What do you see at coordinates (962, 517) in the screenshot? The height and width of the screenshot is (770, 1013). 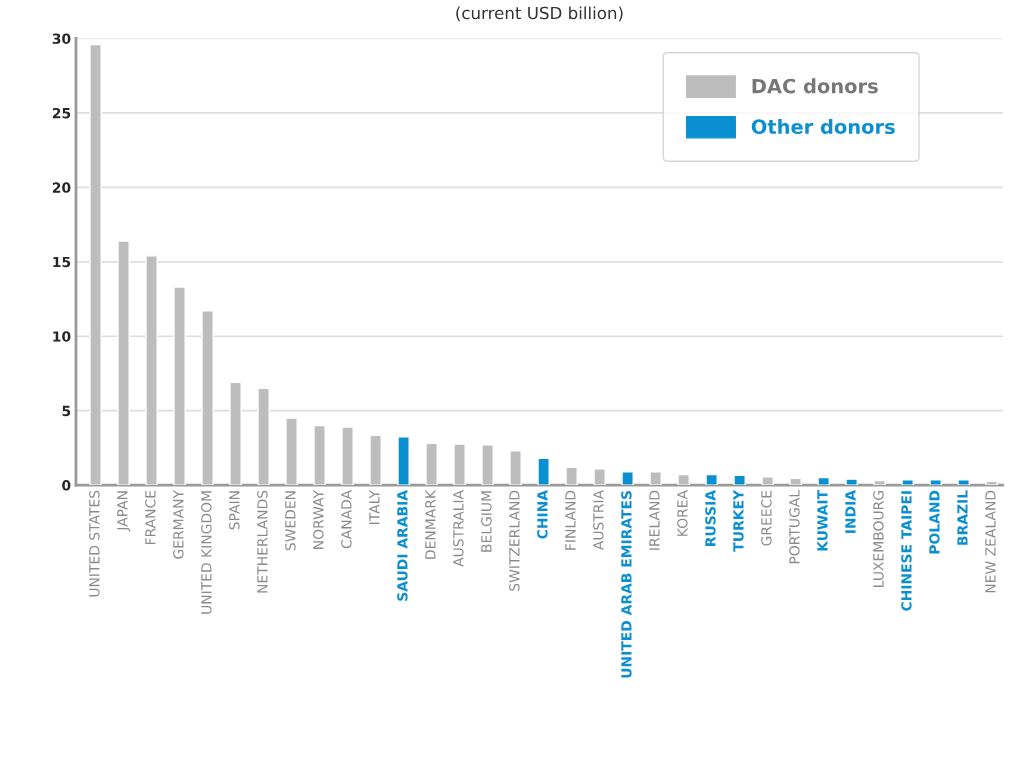 I see `x-tick-label: BRAZIL` at bounding box center [962, 517].